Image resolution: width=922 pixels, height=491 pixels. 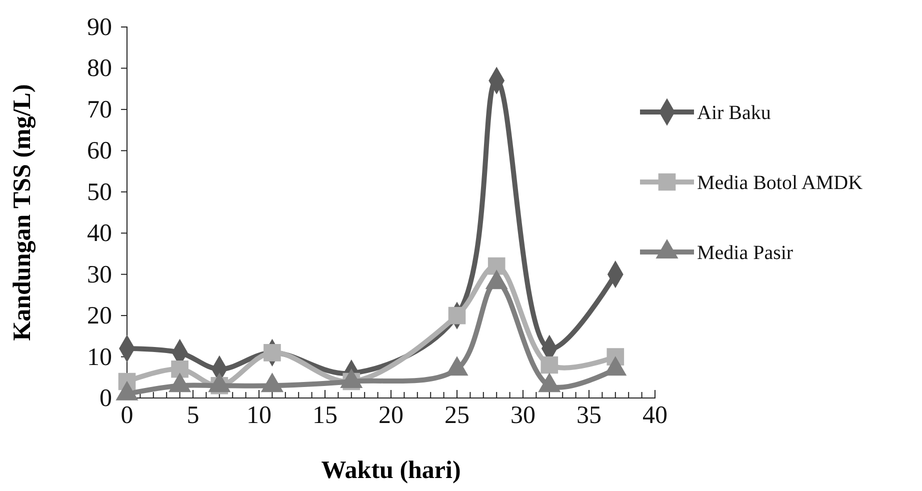 What do you see at coordinates (780, 183) in the screenshot?
I see `legend-label: Media Botol AMDK` at bounding box center [780, 183].